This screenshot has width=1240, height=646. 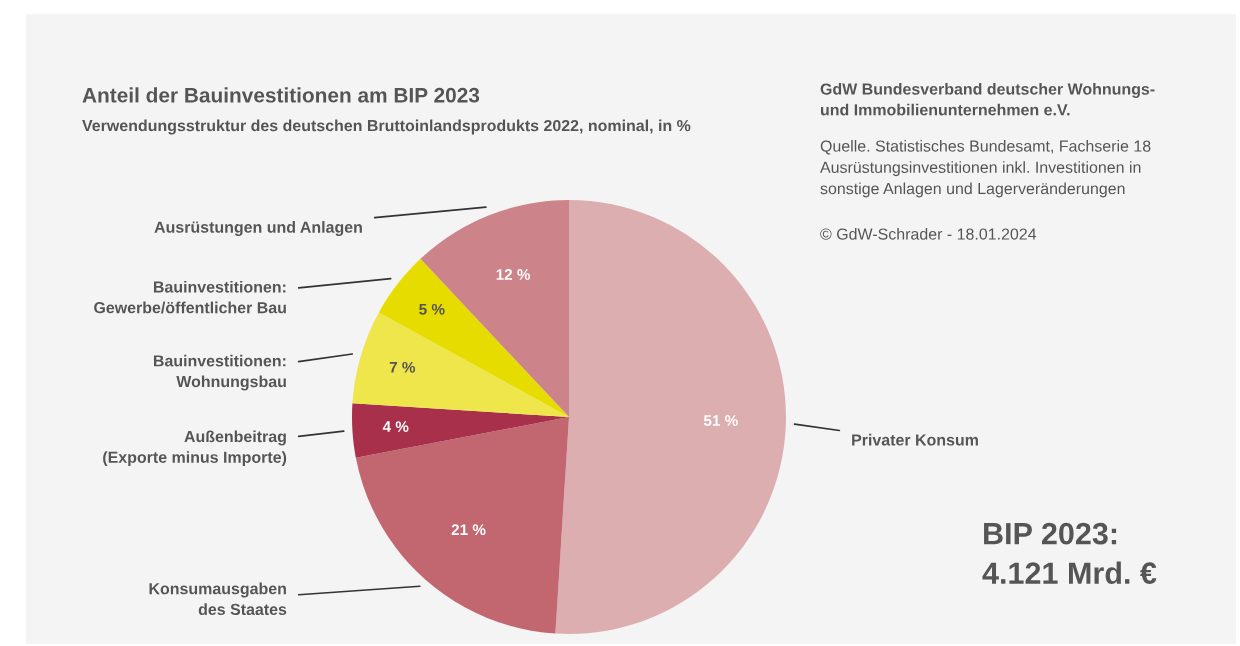 I want to click on text: BIP 2023: 4.121 Mrd. €, so click(x=1069, y=553).